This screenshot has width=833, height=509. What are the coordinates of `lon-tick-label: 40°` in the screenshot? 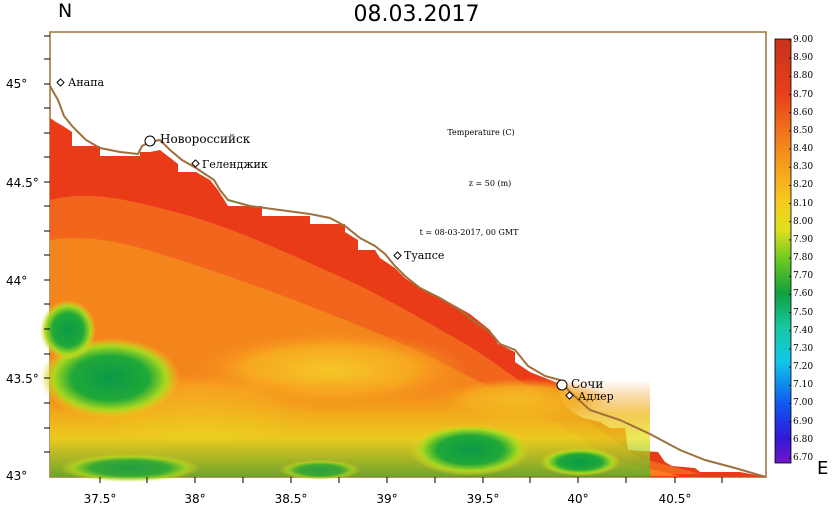 It's located at (578, 499).